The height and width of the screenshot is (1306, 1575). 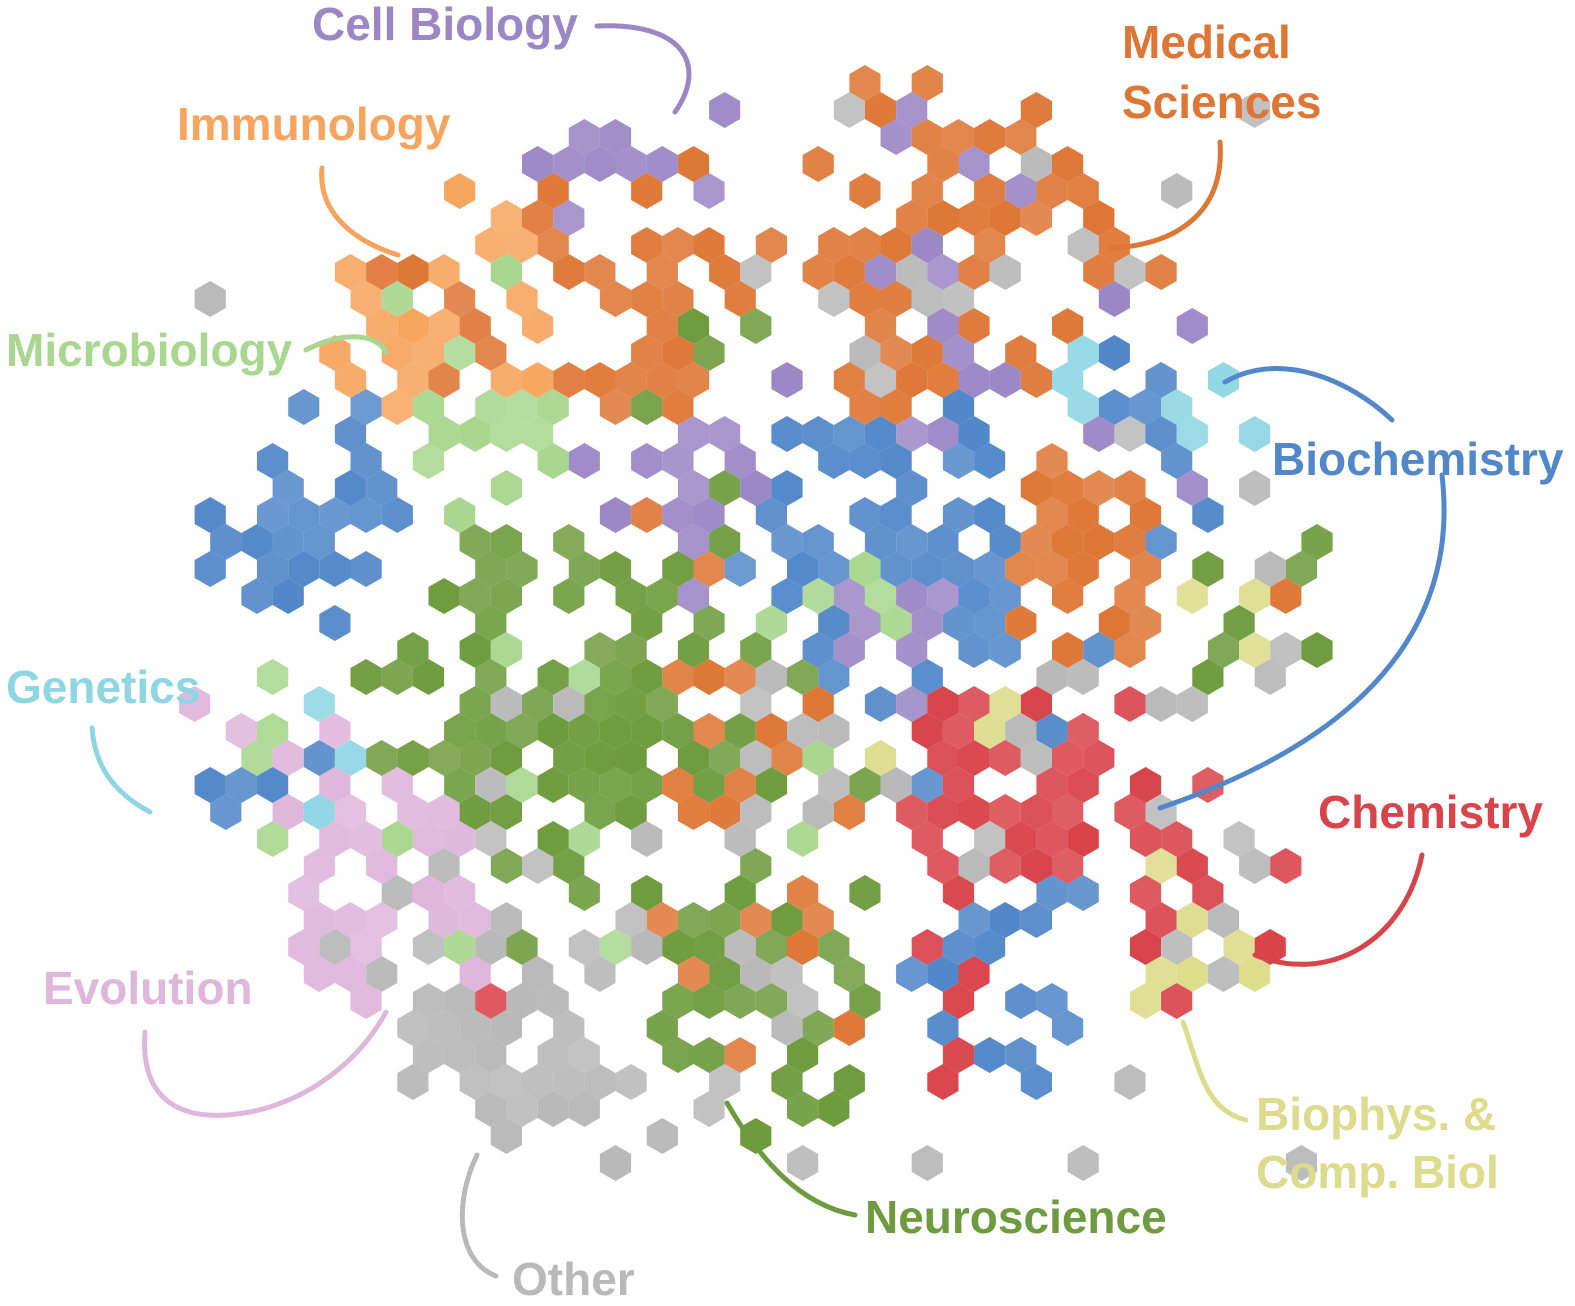 What do you see at coordinates (314, 124) in the screenshot?
I see `label-immunology: Immunology` at bounding box center [314, 124].